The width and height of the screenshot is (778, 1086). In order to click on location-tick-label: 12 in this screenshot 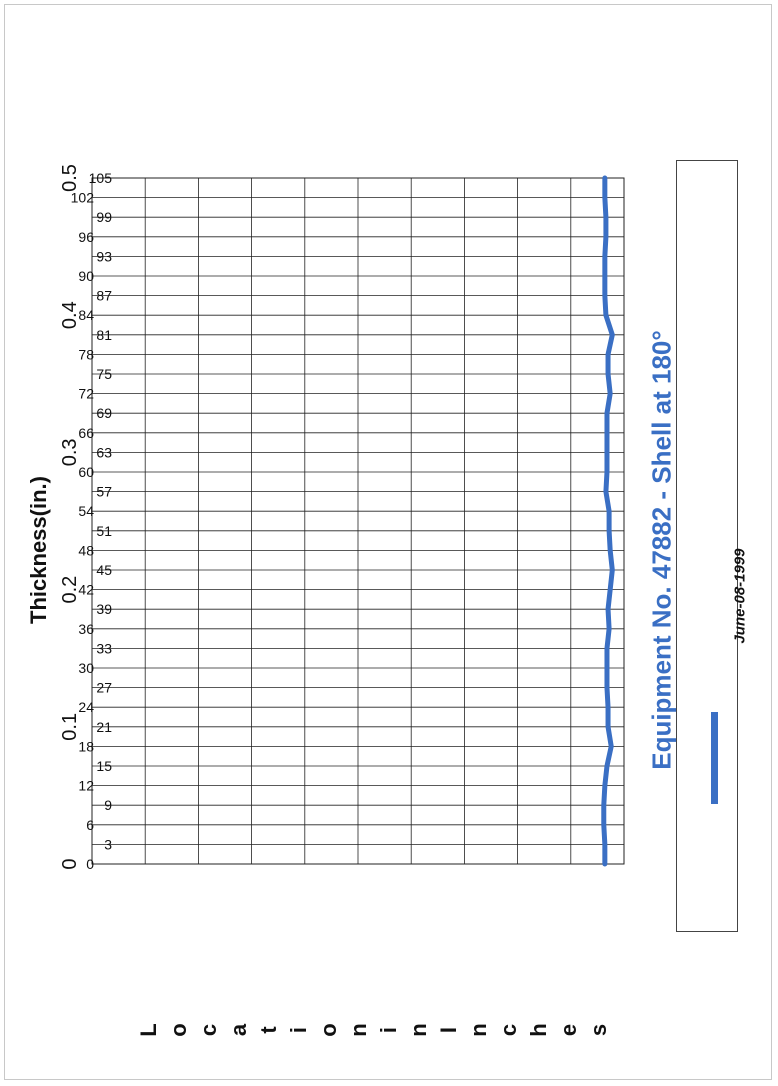, I will do `click(86, 786)`.